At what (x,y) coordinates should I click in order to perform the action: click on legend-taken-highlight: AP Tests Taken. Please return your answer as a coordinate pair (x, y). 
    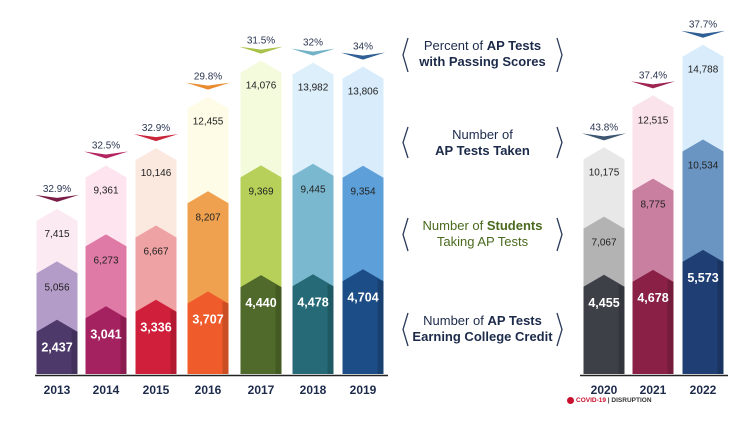
    Looking at the image, I should click on (482, 150).